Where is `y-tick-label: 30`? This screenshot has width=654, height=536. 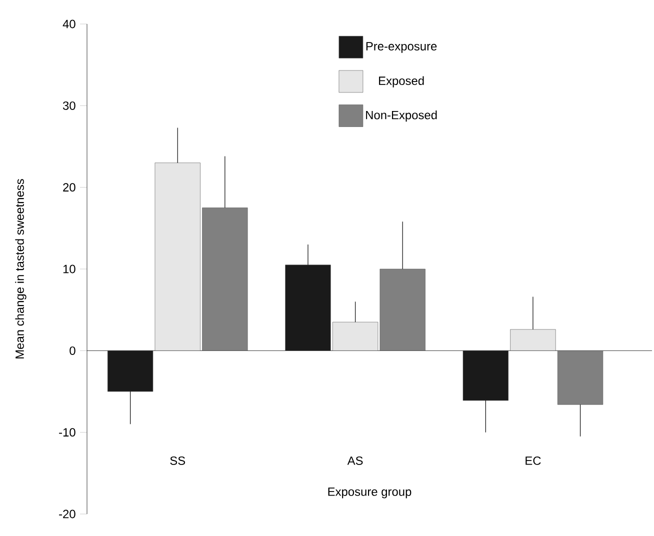 y-tick-label: 30 is located at coordinates (69, 105).